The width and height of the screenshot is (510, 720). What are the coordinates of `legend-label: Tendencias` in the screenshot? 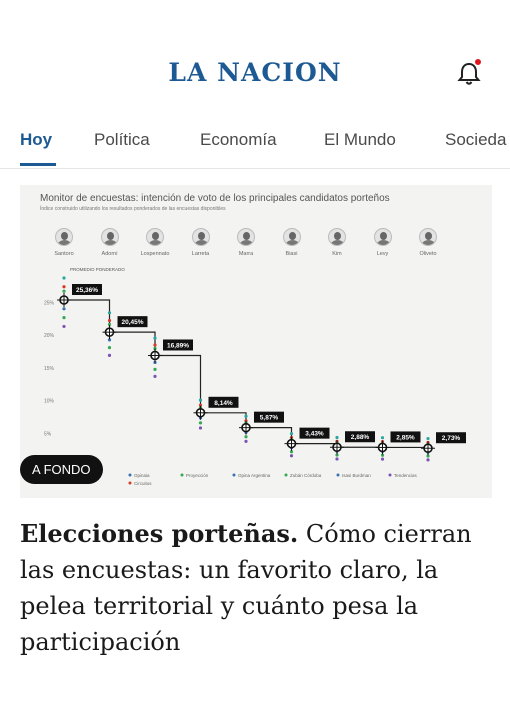 It's located at (406, 475).